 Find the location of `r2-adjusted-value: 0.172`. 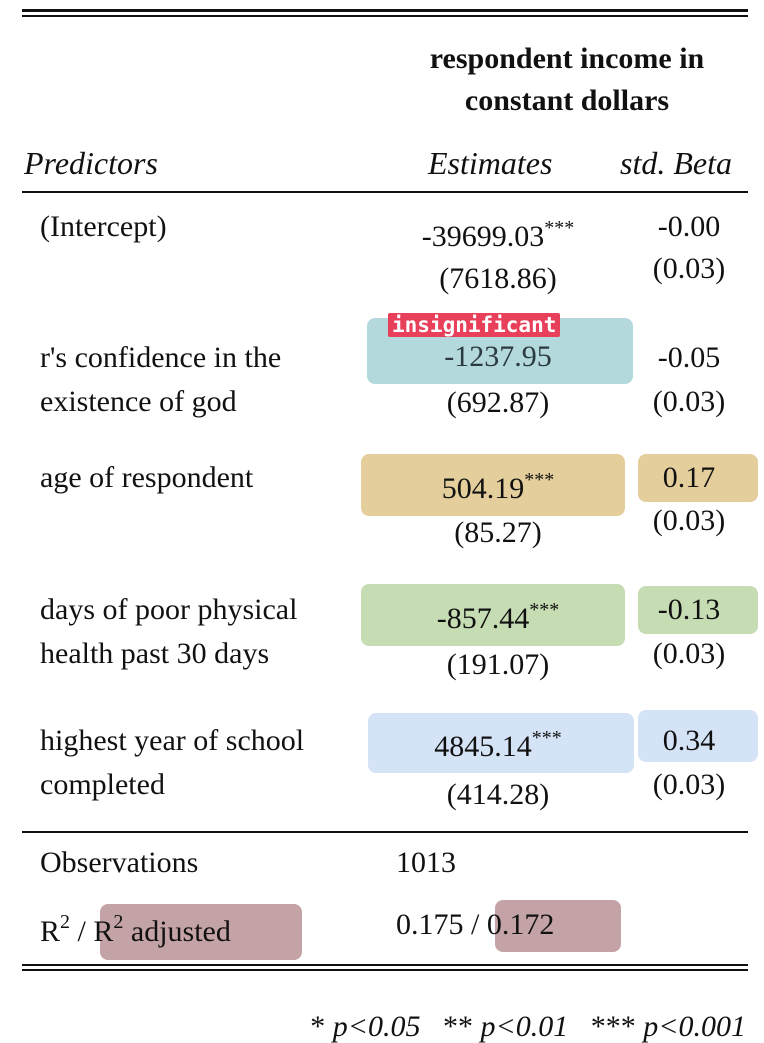

r2-adjusted-value: 0.172 is located at coordinates (520, 924).